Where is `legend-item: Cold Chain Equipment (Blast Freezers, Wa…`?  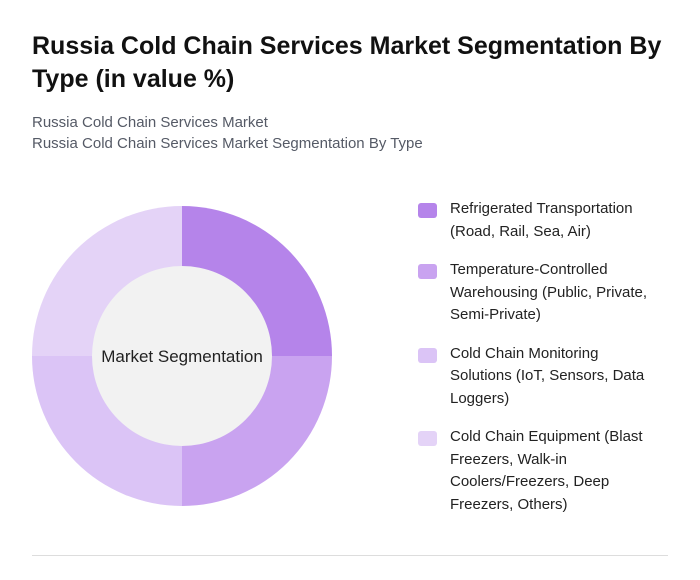
legend-item: Cold Chain Equipment (Blast Freezers, Wa… is located at coordinates (538, 471).